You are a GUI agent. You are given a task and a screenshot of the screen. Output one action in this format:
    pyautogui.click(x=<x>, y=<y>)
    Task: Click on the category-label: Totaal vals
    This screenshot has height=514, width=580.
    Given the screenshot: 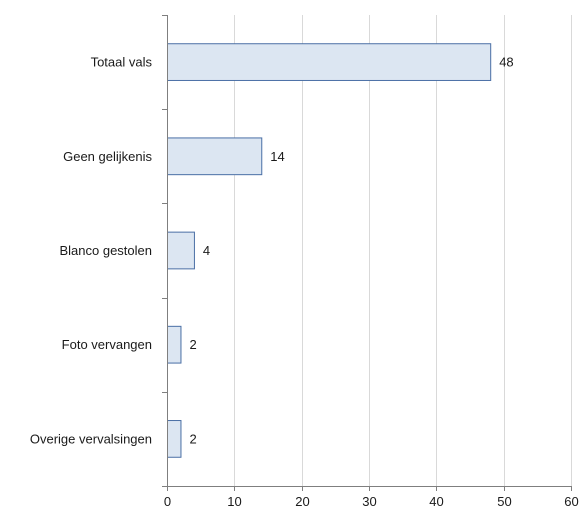 What is the action you would take?
    pyautogui.click(x=122, y=62)
    